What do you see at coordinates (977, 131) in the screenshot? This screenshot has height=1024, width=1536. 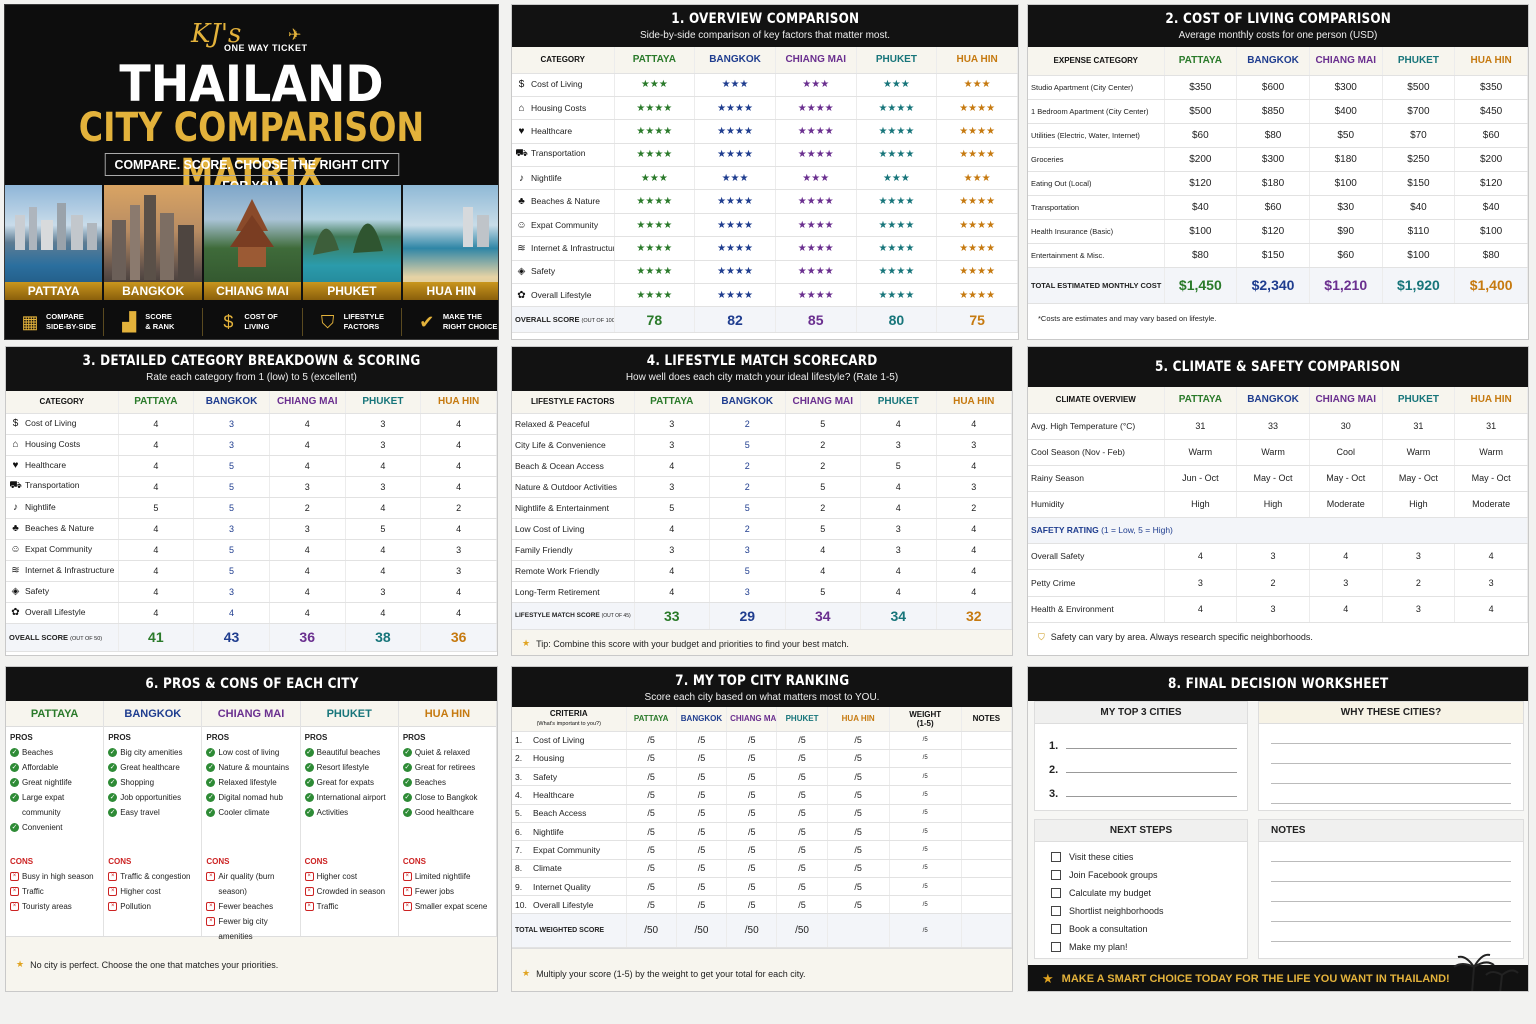 I see `star-rating: ★★★★` at bounding box center [977, 131].